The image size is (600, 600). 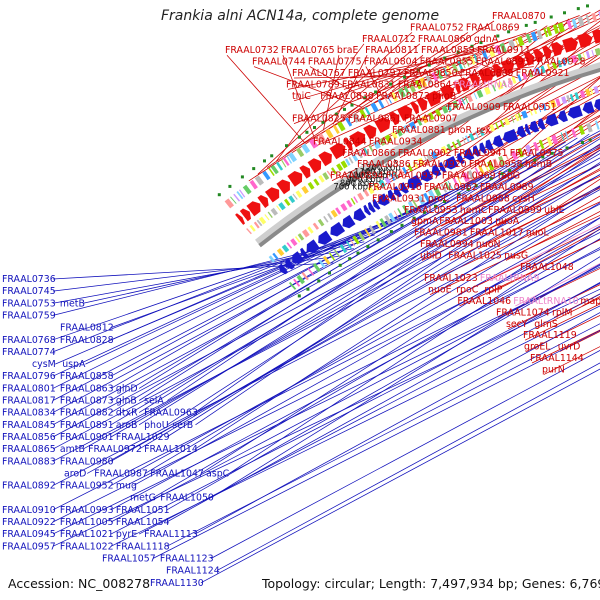 I want to click on reverse-feature-label: amtB, so click(x=72, y=449).